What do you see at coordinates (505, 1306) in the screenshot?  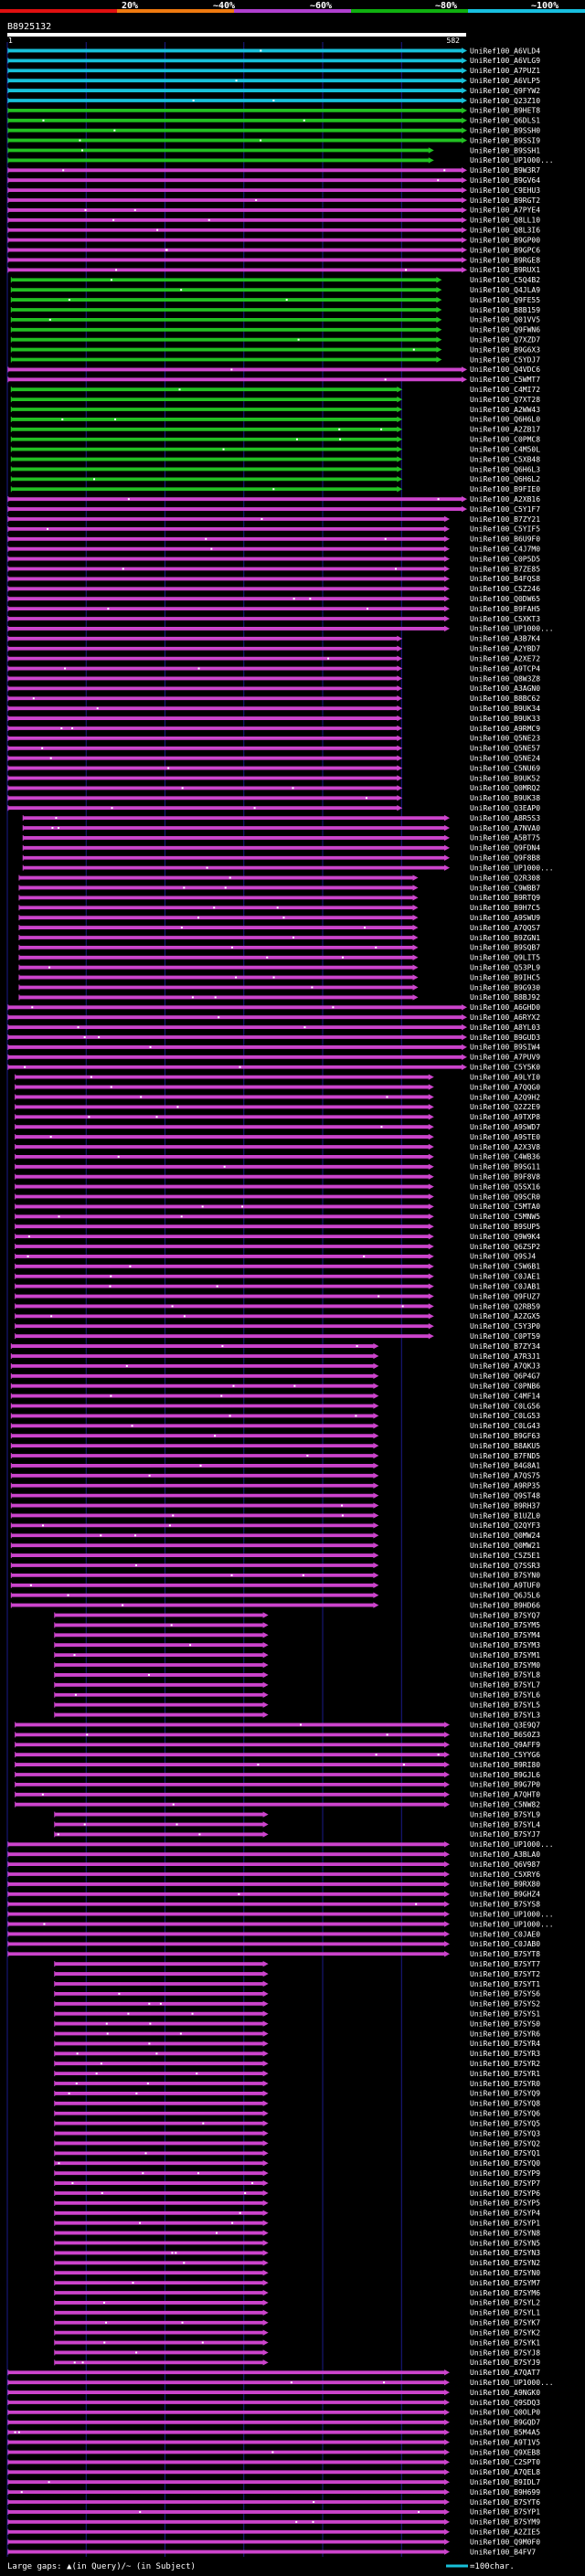 I see `hit-label: UniRef100_Q2RB59` at bounding box center [505, 1306].